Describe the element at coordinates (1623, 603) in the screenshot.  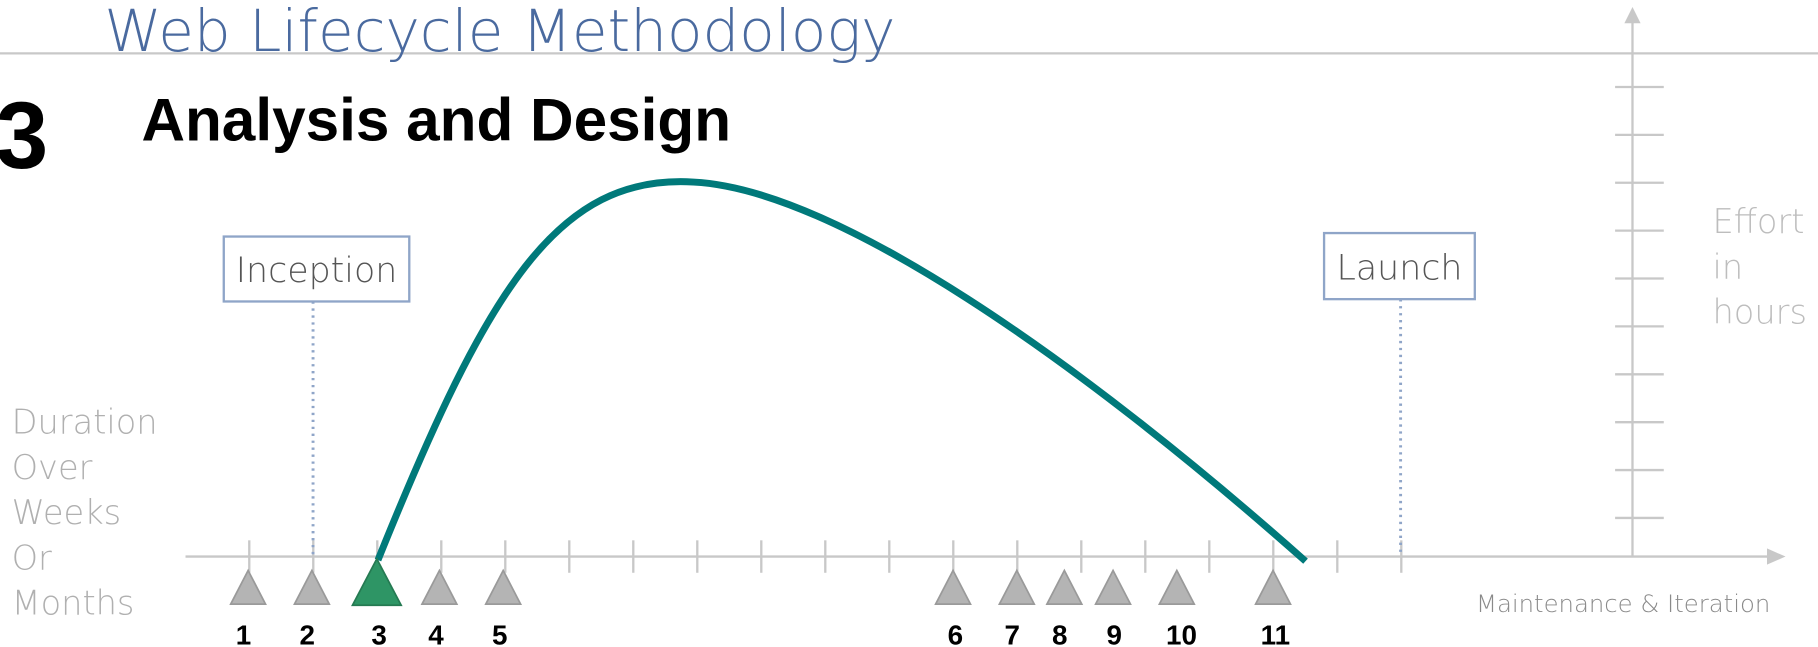
I see `maintenance-label: Maintenance & Iteration` at that location.